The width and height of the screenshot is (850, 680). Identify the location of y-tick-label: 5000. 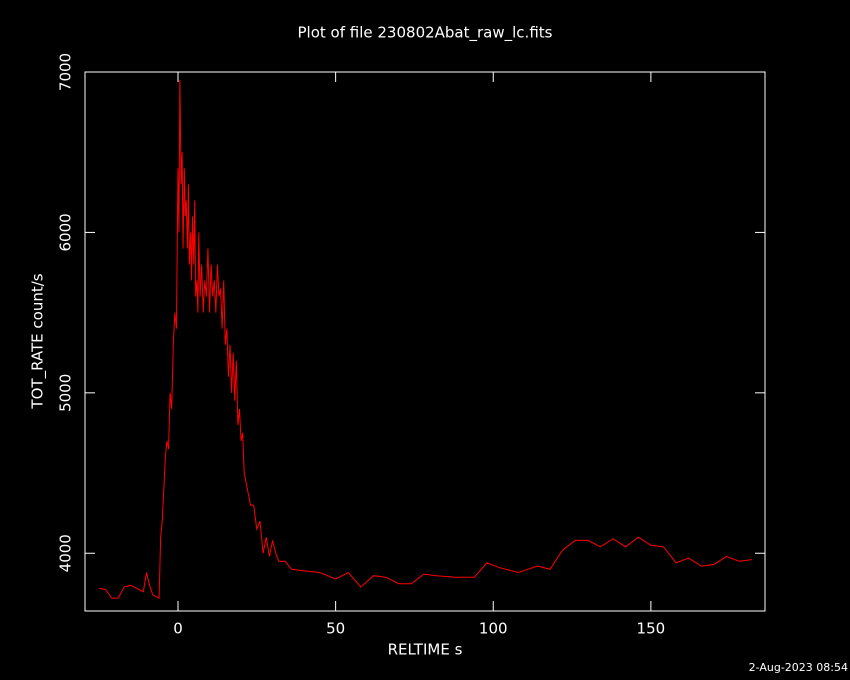
(66, 393).